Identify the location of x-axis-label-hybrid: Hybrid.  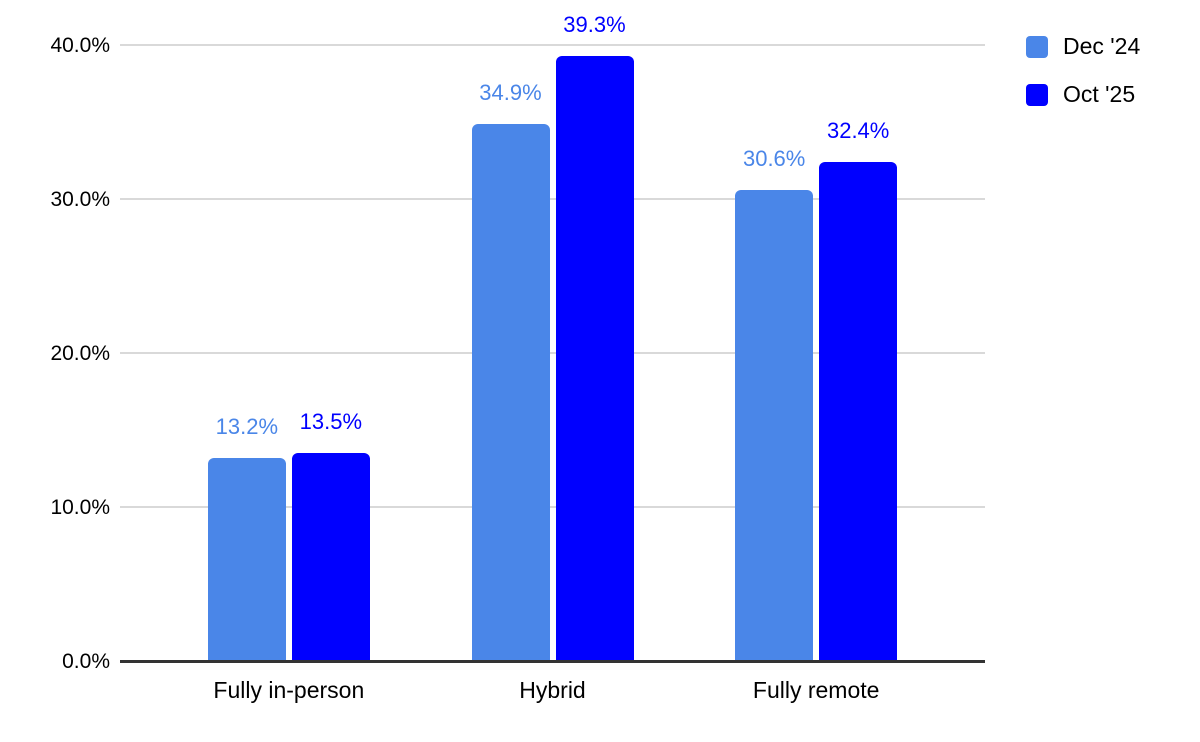
(552, 690).